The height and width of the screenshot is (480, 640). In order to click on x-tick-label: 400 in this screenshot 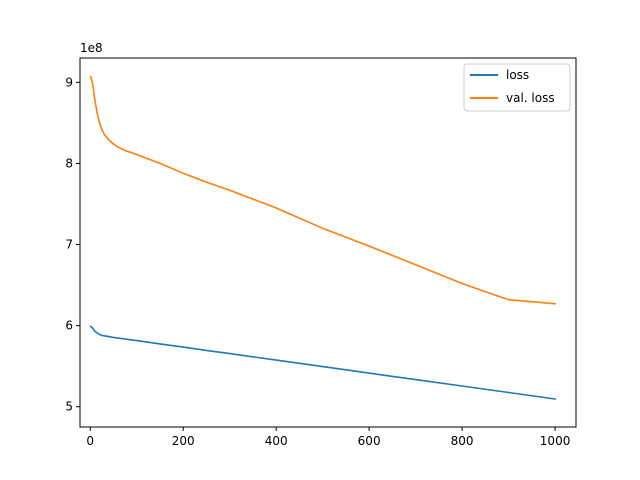, I will do `click(276, 441)`.